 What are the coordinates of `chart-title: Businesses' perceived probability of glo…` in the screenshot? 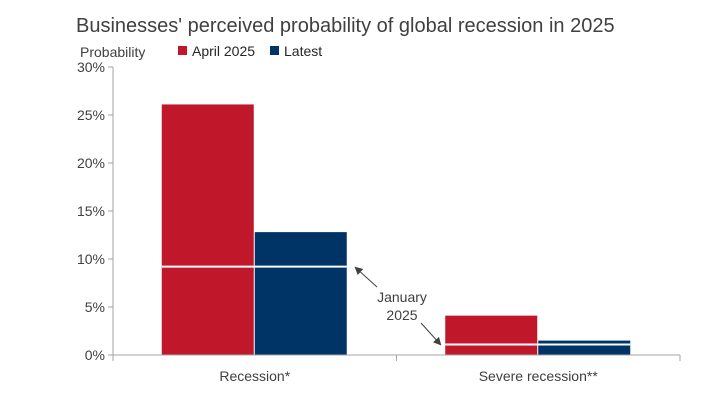 It's located at (345, 26).